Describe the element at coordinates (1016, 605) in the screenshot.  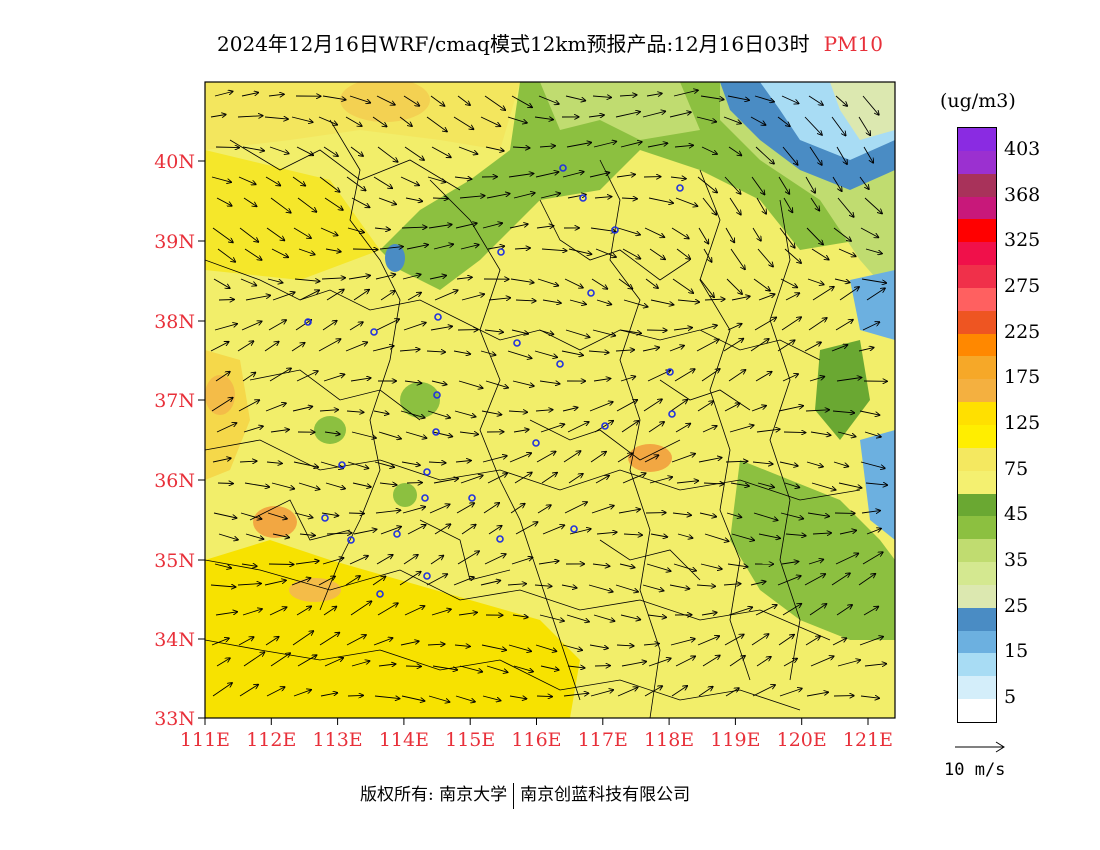
I see `colorbar-label: 25` at that location.